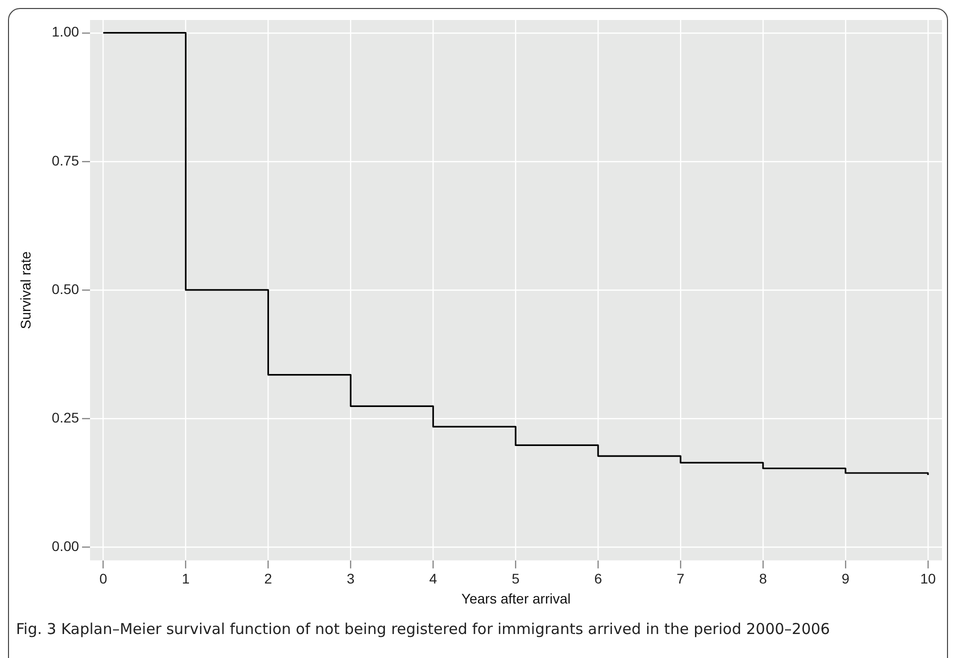  I want to click on x-tick-label: 6, so click(598, 578).